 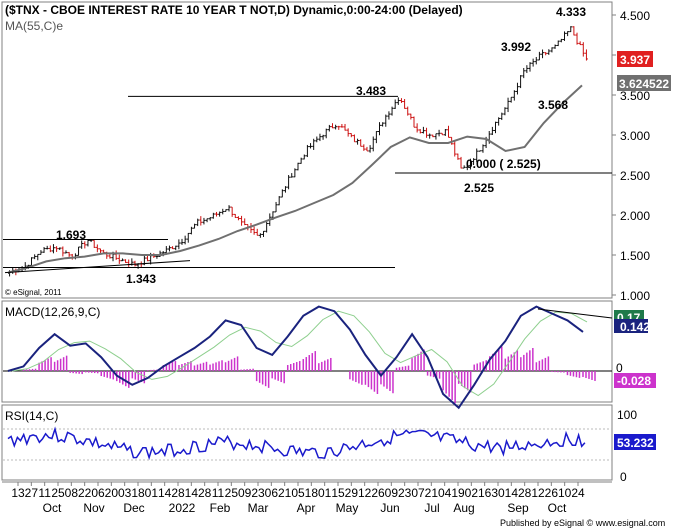 What do you see at coordinates (220, 508) in the screenshot?
I see `month-label: Feb` at bounding box center [220, 508].